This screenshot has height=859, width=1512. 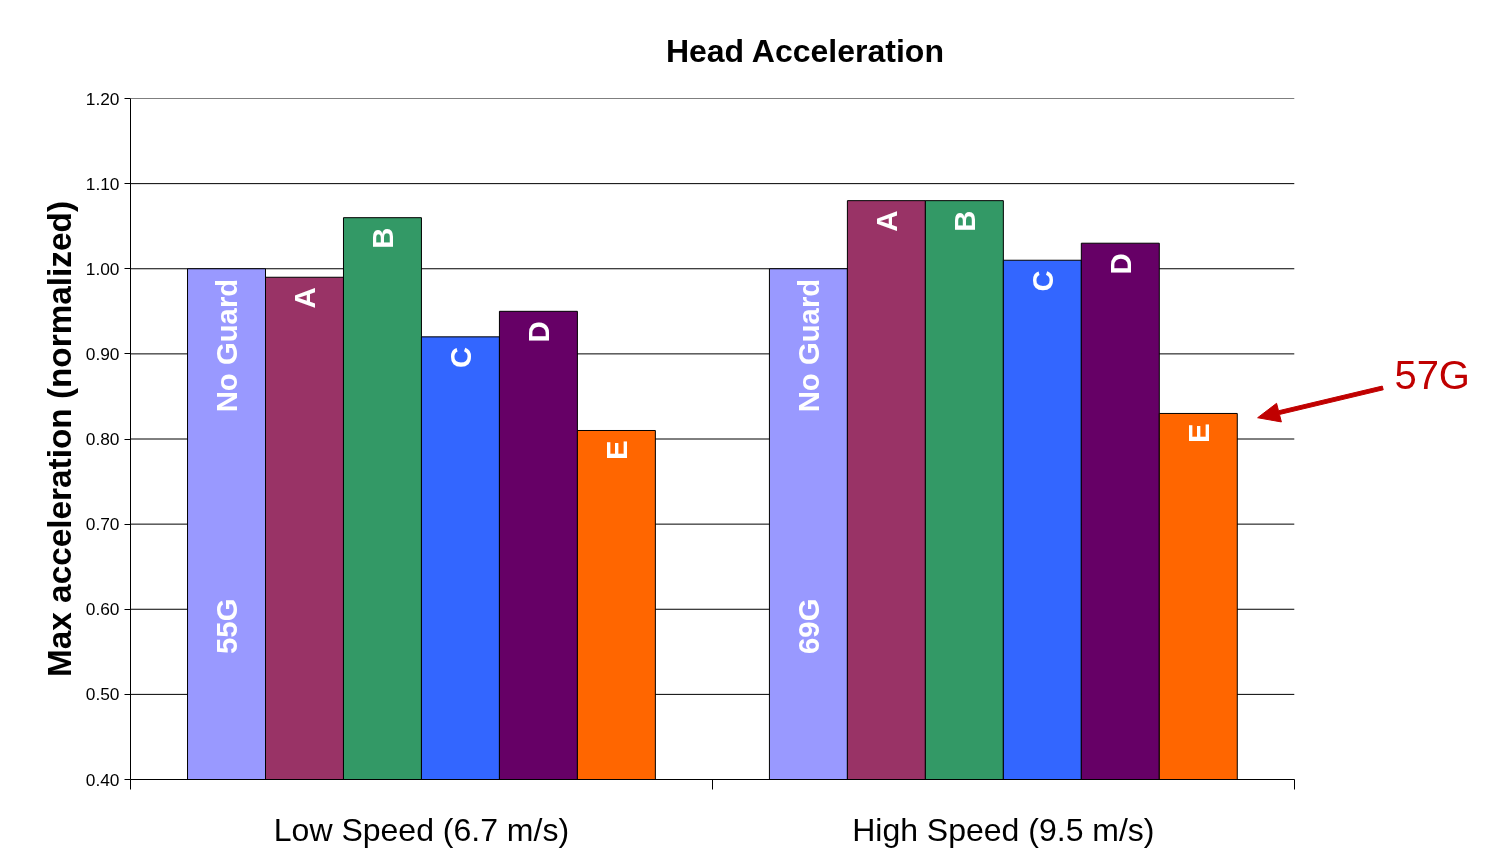 What do you see at coordinates (227, 626) in the screenshot?
I see `annotation: 55G` at bounding box center [227, 626].